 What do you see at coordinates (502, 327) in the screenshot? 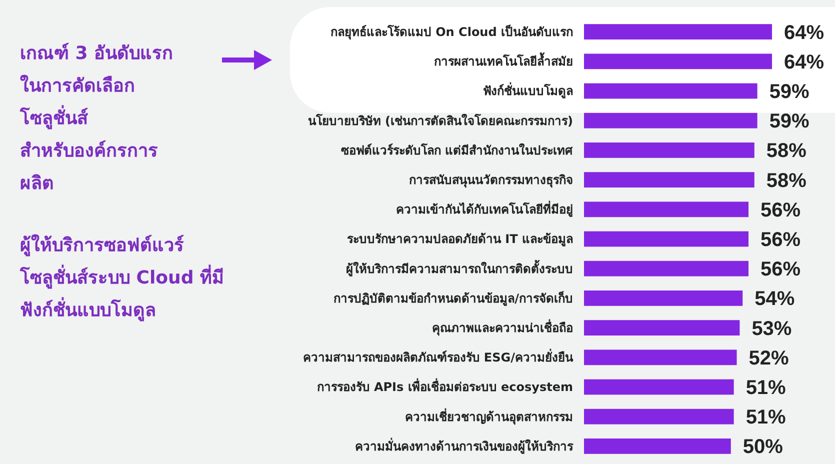
I see `y-tick-label: คุณภาพและความน่าเชื่อถือ` at bounding box center [502, 327].